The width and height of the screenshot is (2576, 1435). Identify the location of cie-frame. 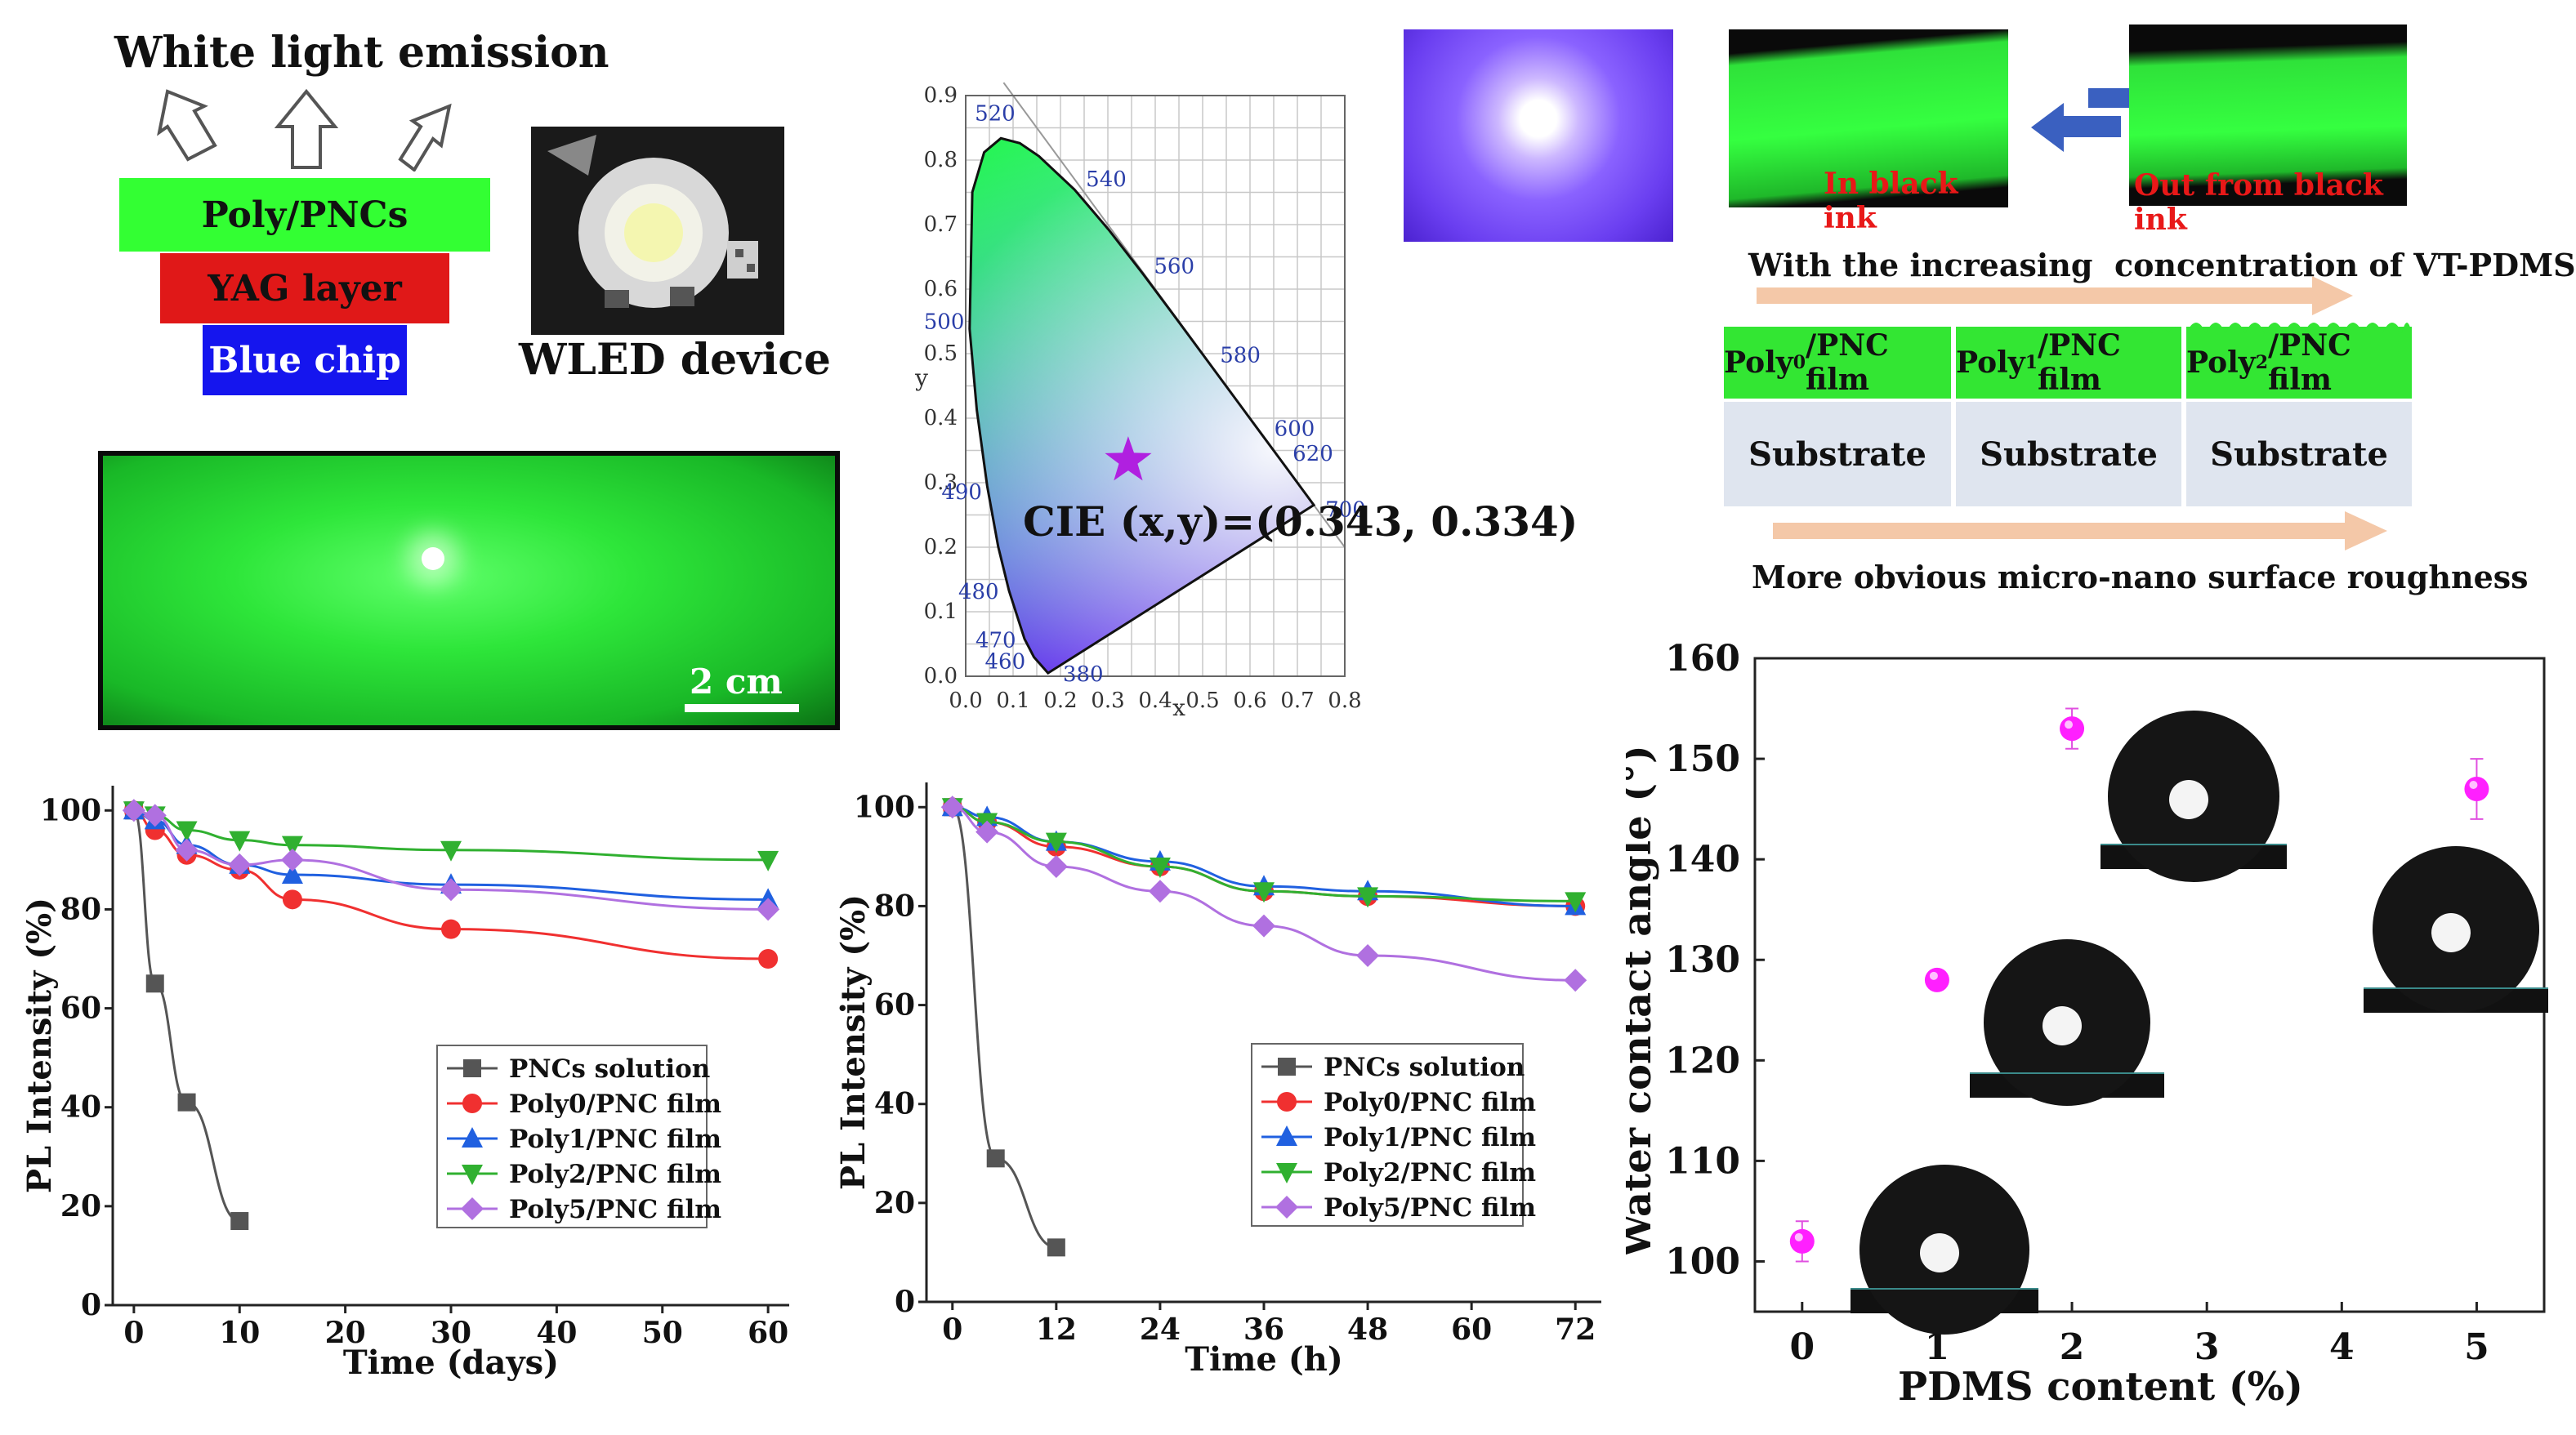
(1156, 386).